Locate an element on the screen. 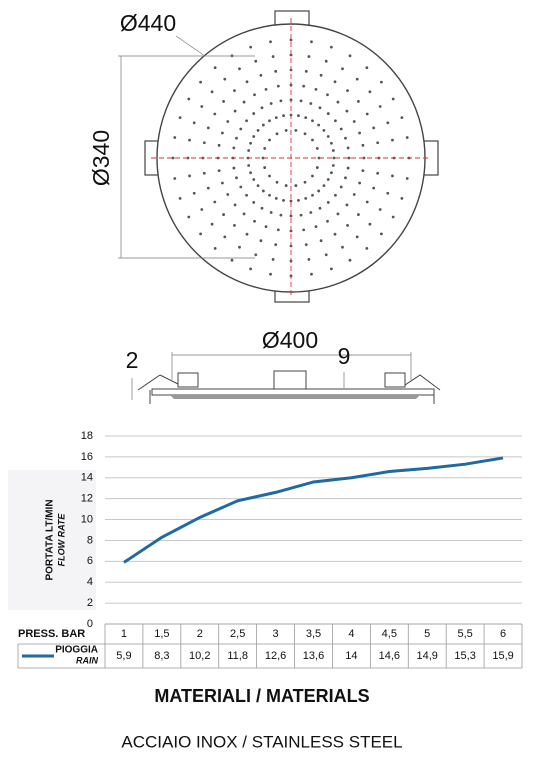 Image resolution: width=548 pixels, height=766 pixels. x-tick-label: 1 is located at coordinates (124, 634).